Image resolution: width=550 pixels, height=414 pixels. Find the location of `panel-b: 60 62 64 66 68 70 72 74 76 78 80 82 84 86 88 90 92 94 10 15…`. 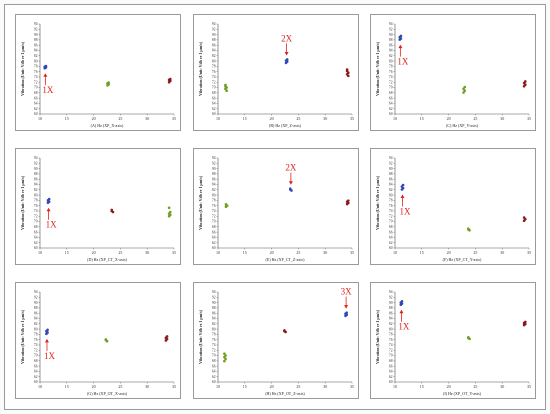

panel-b: 60 62 64 66 68 70 72 74 76 78 80 82 84 86 88 90 92 94 10 15… is located at coordinates (276, 72).